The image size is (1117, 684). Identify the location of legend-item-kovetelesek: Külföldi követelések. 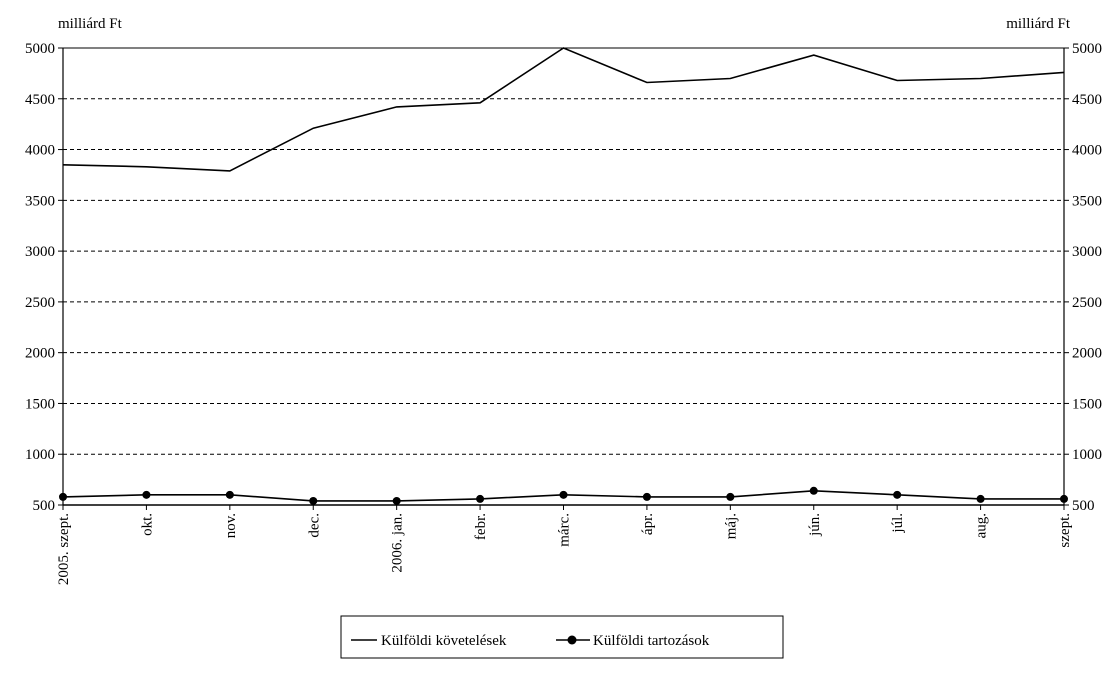
(429, 641).